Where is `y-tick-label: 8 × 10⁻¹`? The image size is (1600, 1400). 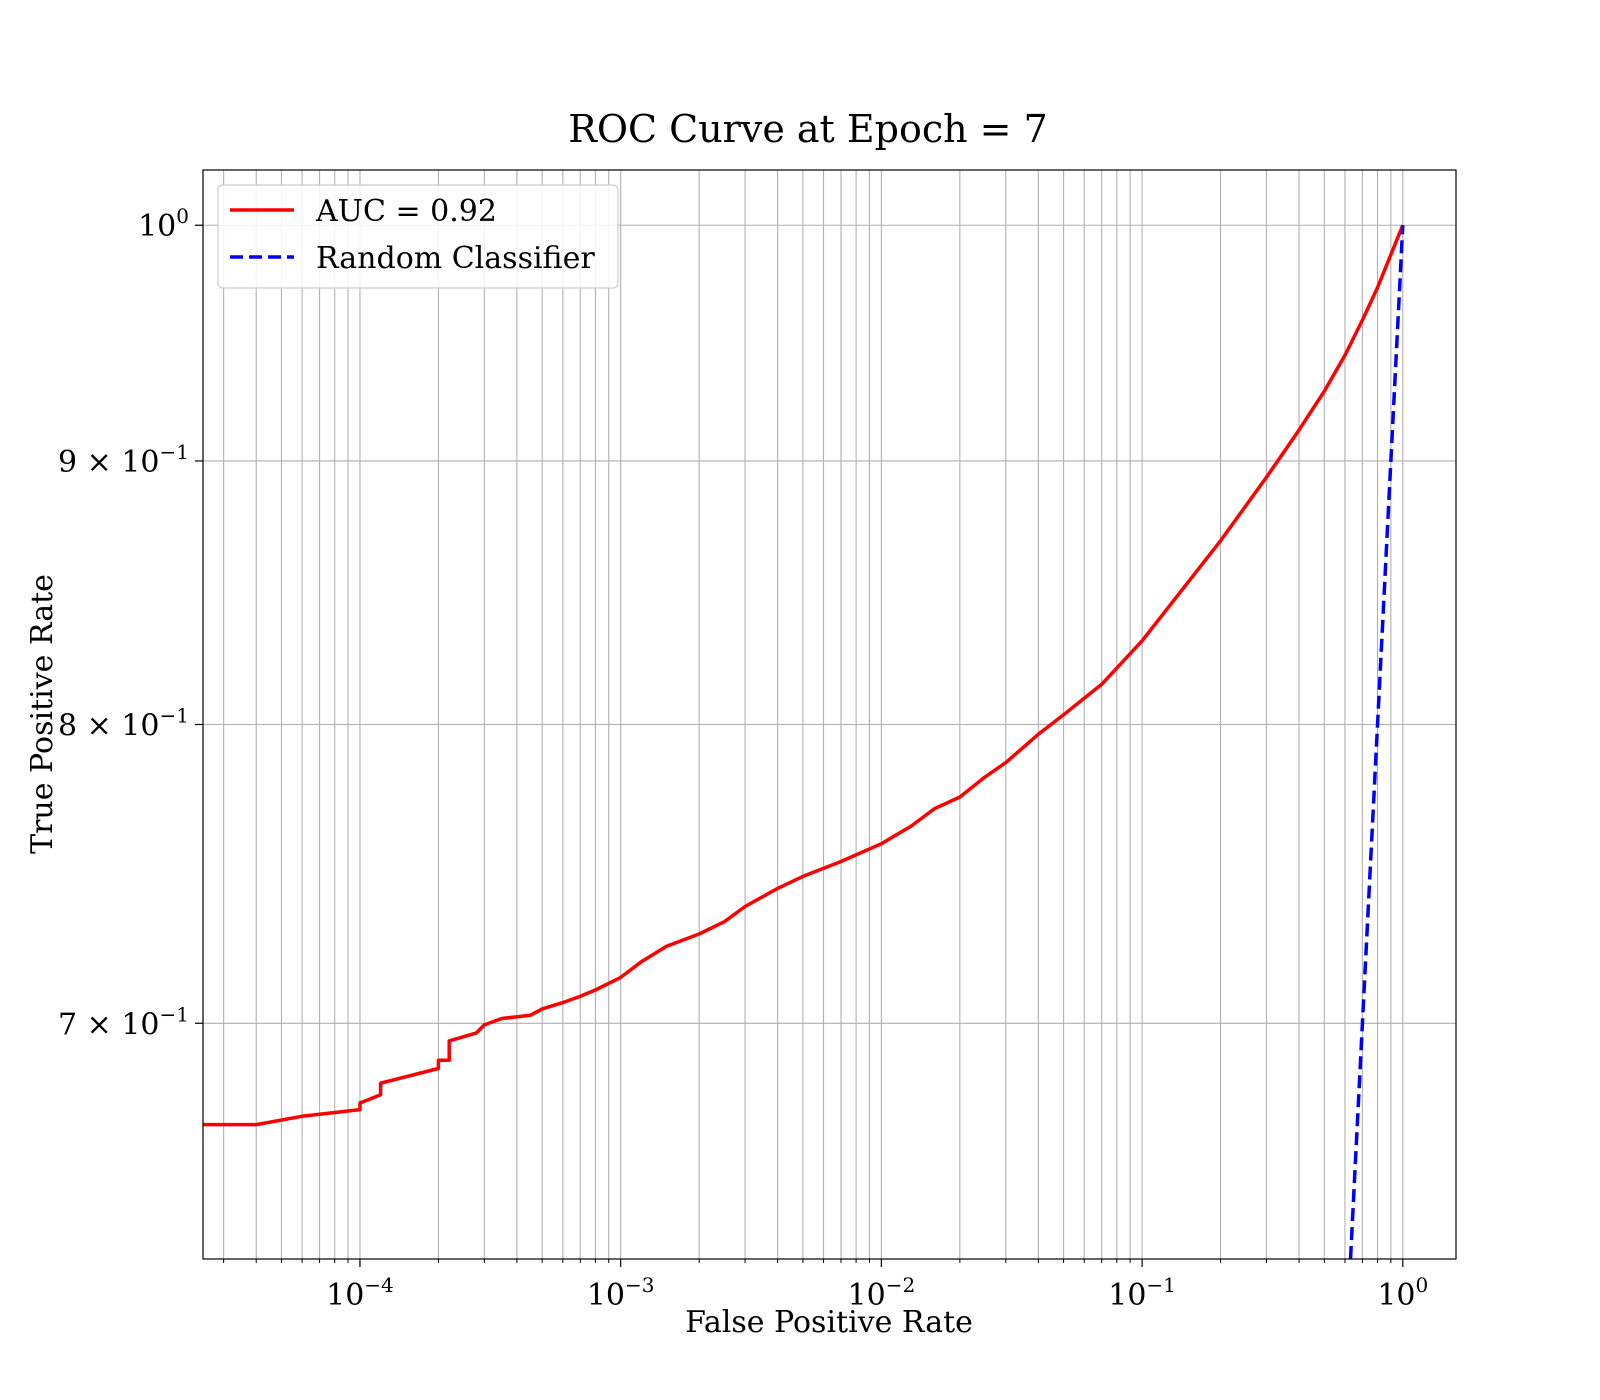
y-tick-label: 8 × 10⁻¹ is located at coordinates (123, 724).